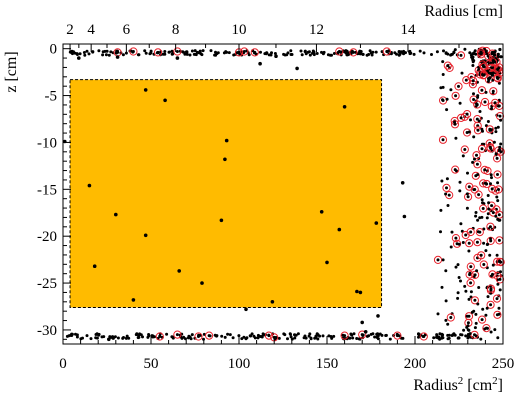 The width and height of the screenshot is (516, 405). What do you see at coordinates (47, 190) in the screenshot?
I see `y-tick-label: -15` at bounding box center [47, 190].